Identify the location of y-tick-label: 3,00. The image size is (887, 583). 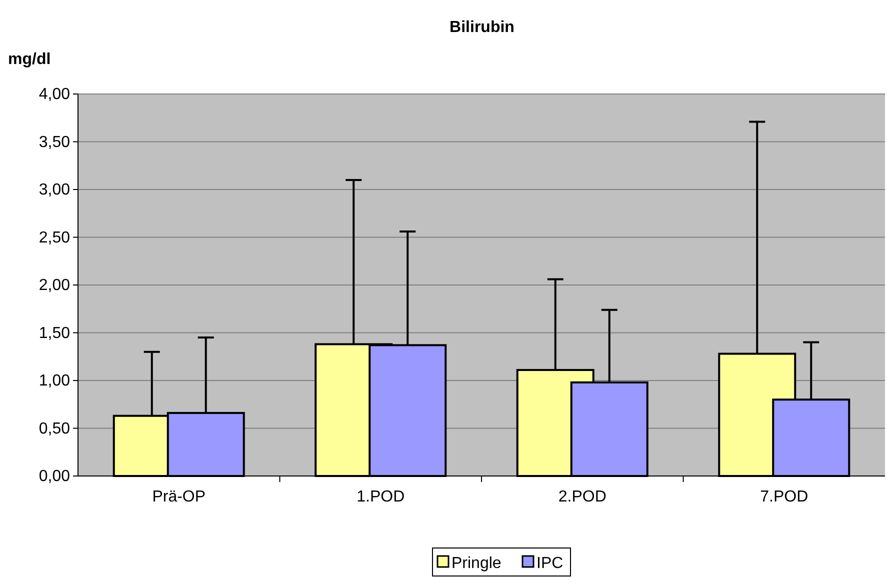
(54, 190).